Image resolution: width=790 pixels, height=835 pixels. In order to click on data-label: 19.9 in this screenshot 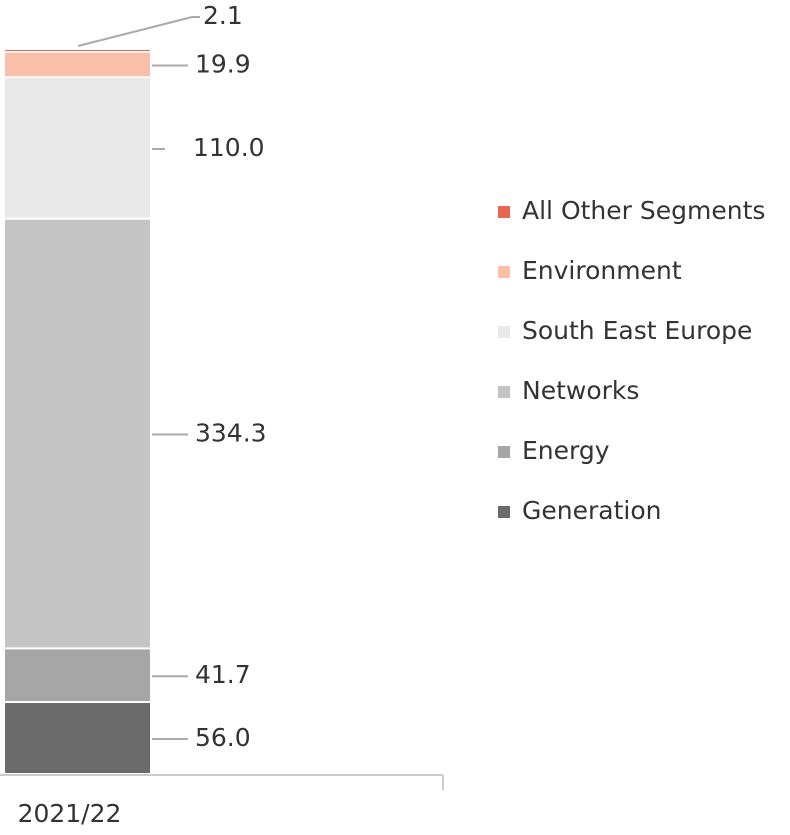, I will do `click(223, 63)`.